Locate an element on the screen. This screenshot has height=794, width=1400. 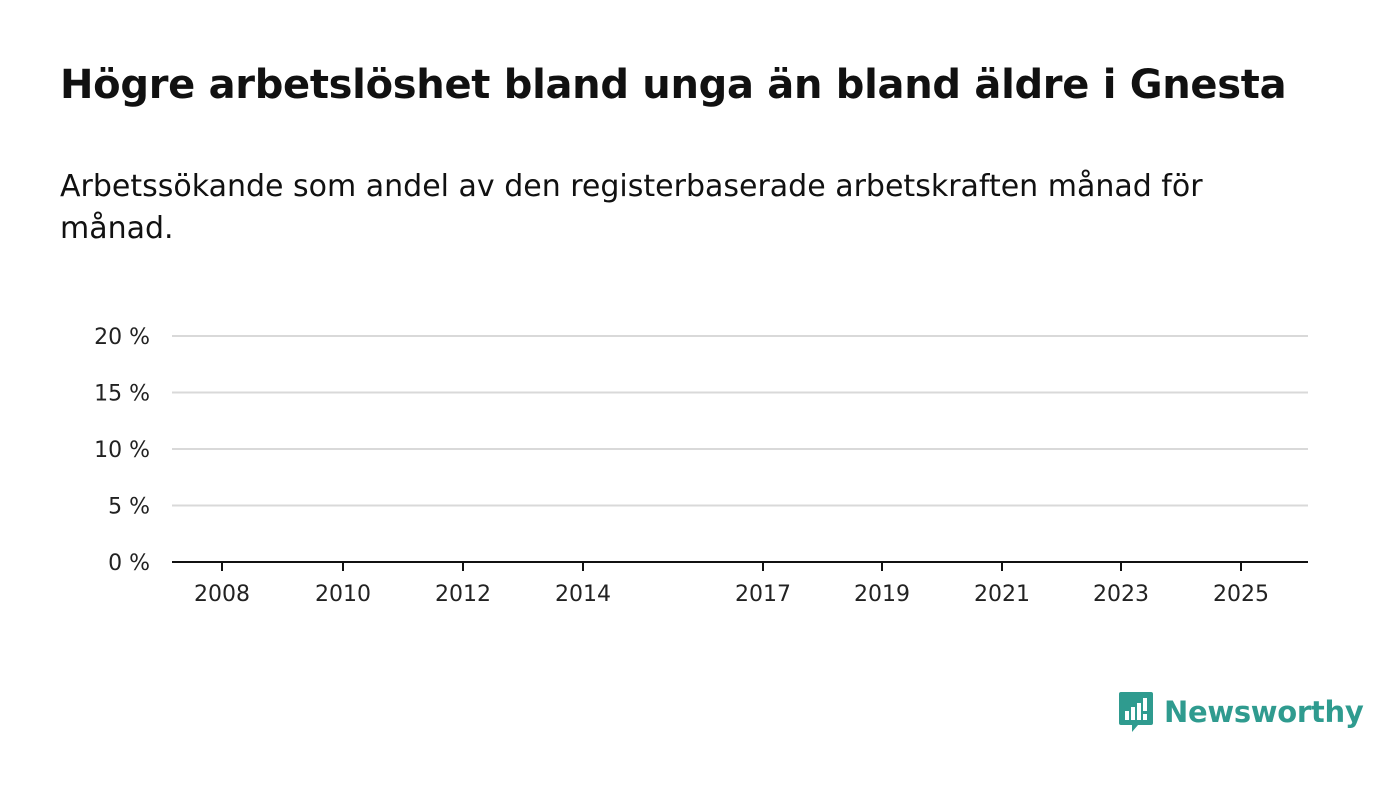
y-tick-label: 10 % is located at coordinates (122, 450).